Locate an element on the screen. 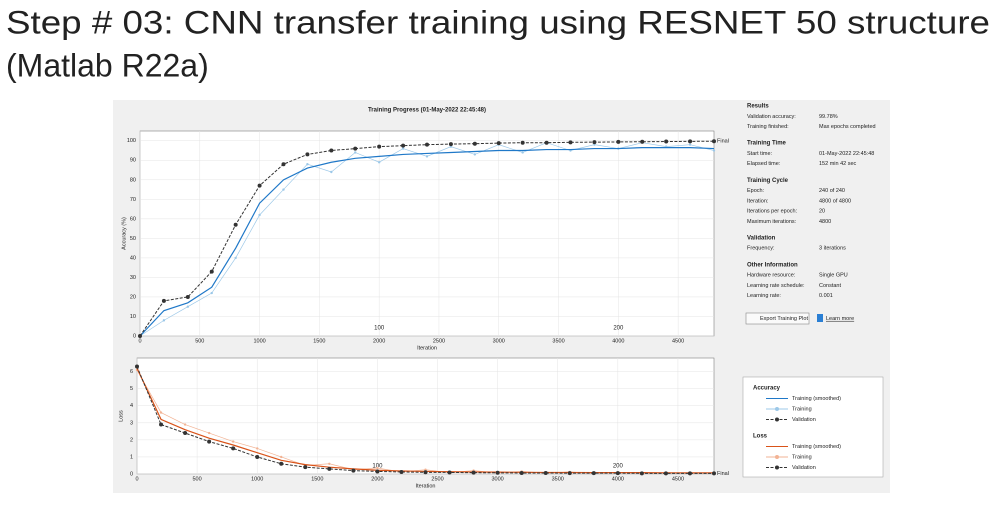 This screenshot has width=1002, height=515. help-icon is located at coordinates (820, 318).